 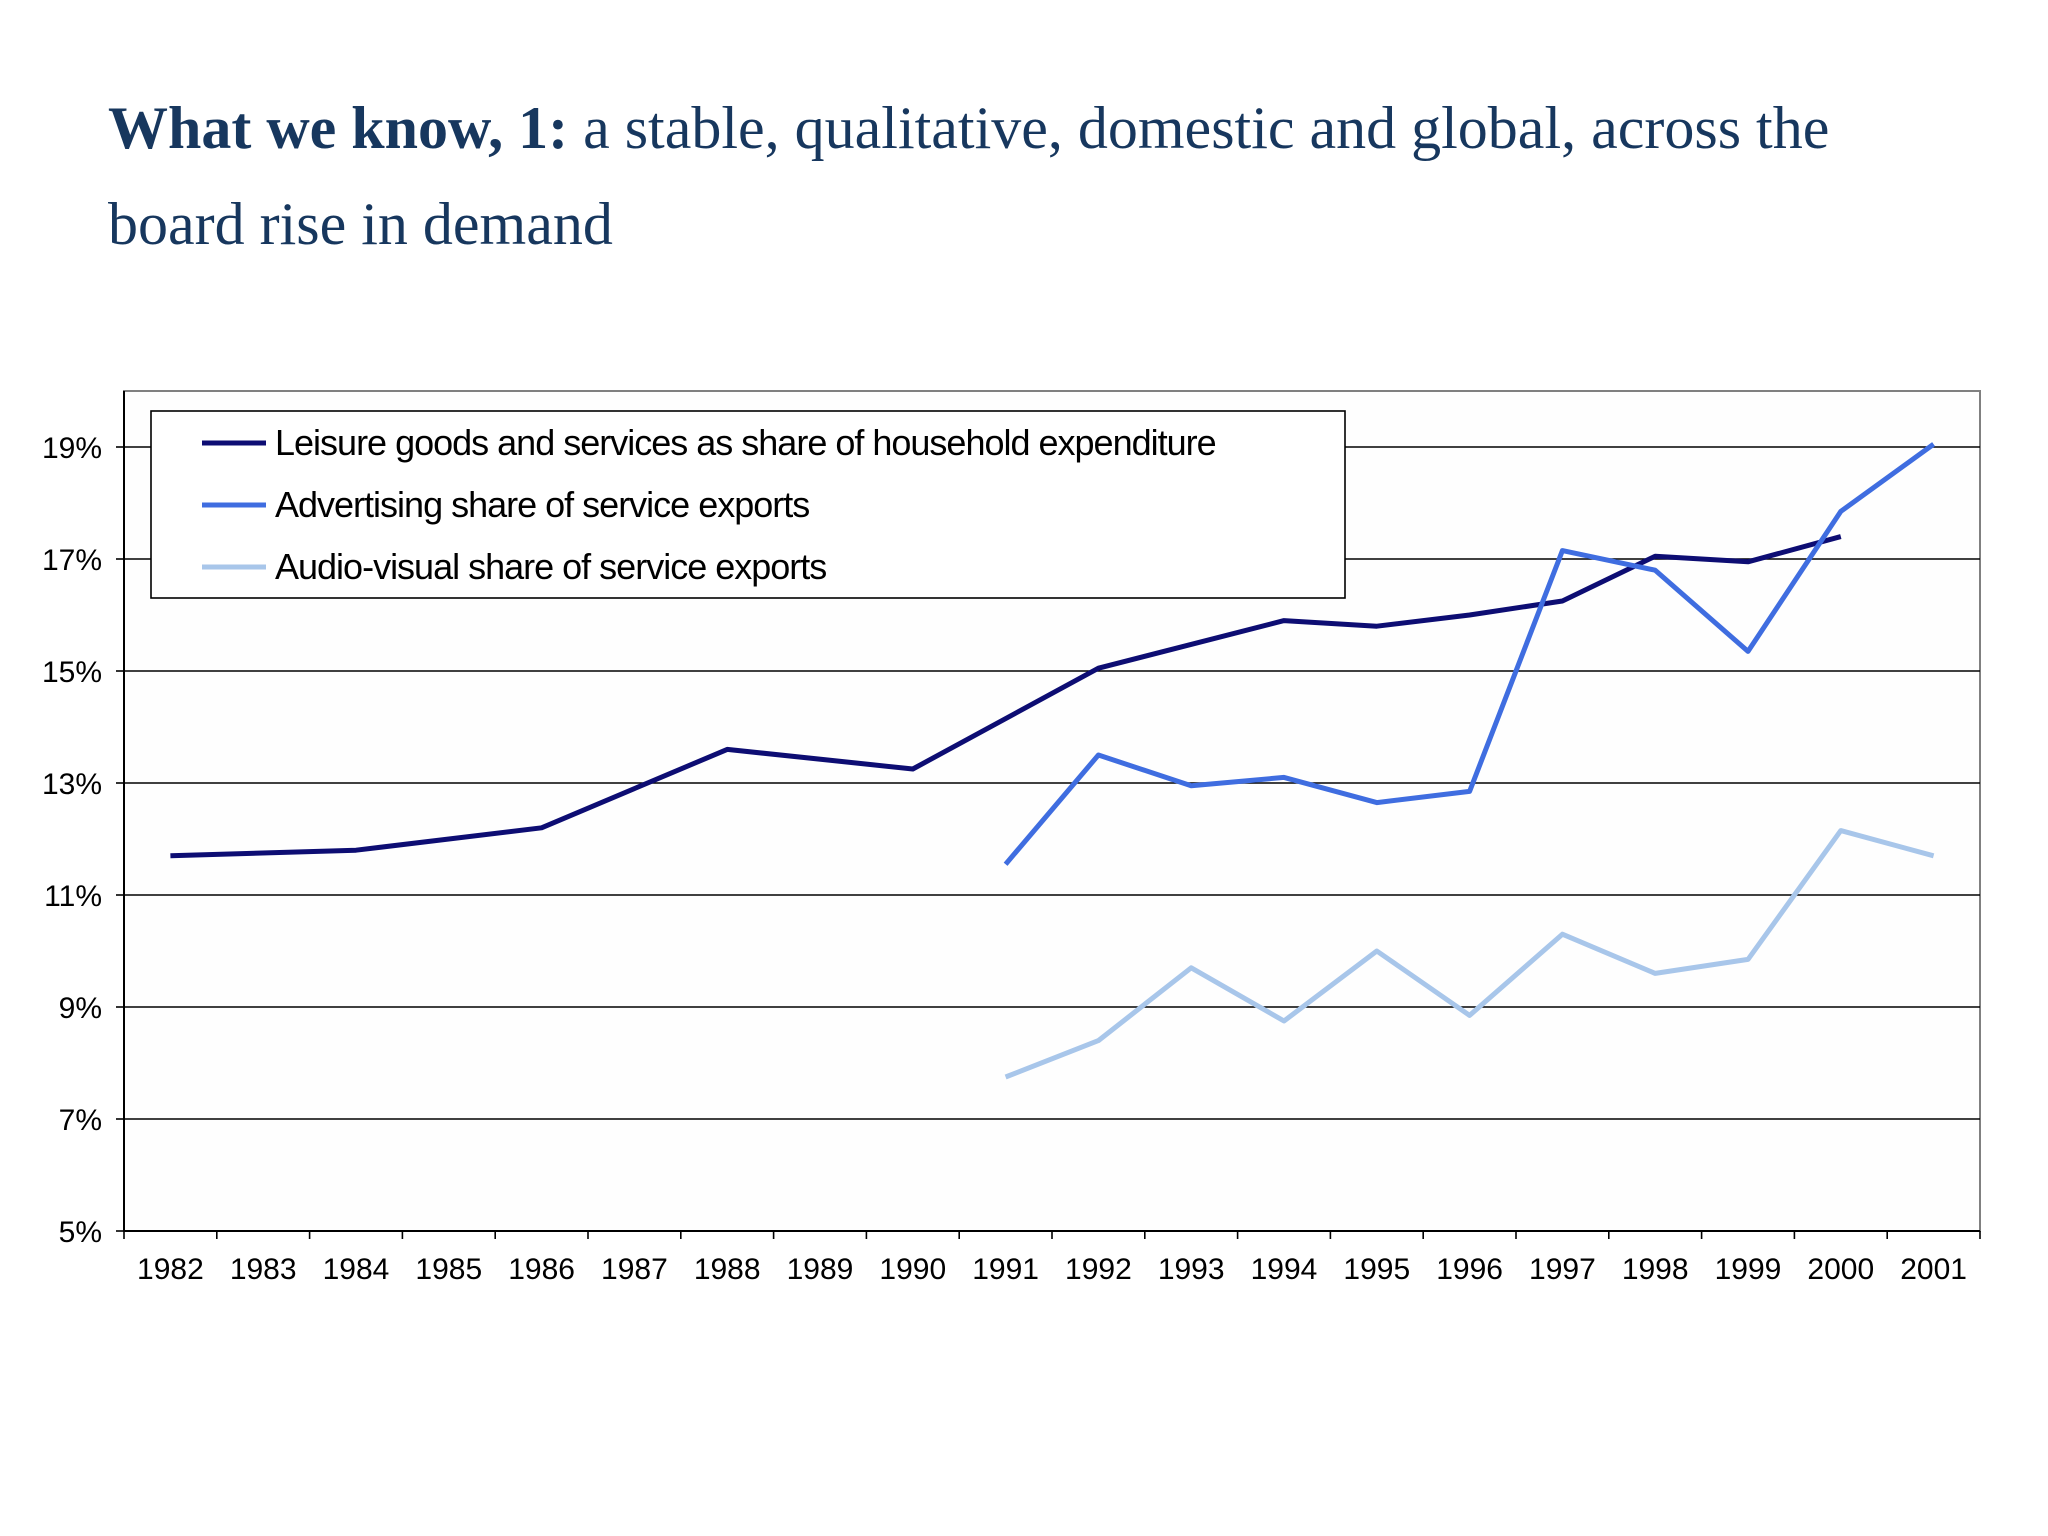 I want to click on y-tick-label: 7%, so click(x=80, y=1120).